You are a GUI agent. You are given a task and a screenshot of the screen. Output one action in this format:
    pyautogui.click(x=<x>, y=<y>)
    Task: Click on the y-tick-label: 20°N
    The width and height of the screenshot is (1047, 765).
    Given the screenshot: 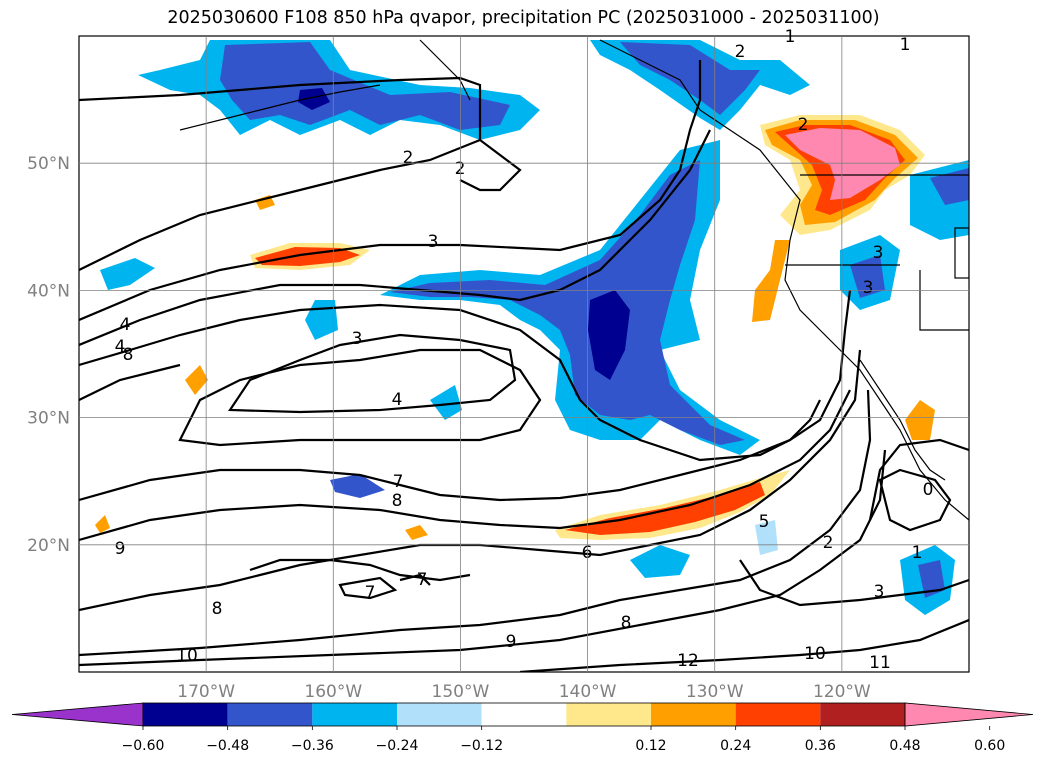 What is the action you would take?
    pyautogui.click(x=48, y=546)
    